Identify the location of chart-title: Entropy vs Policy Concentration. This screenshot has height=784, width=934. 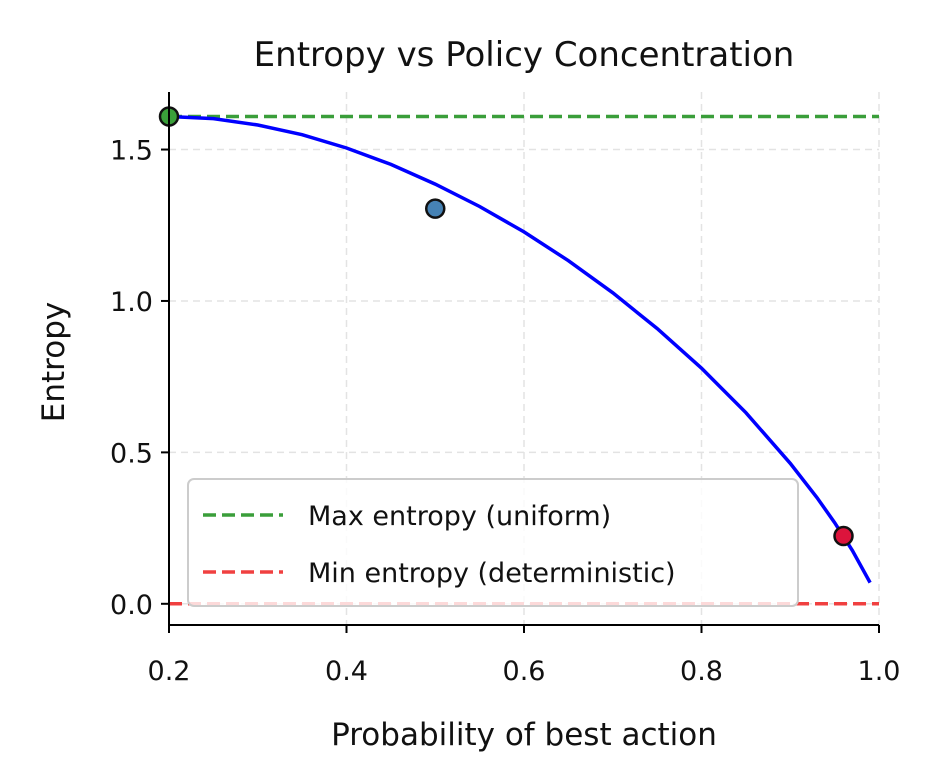
(524, 55).